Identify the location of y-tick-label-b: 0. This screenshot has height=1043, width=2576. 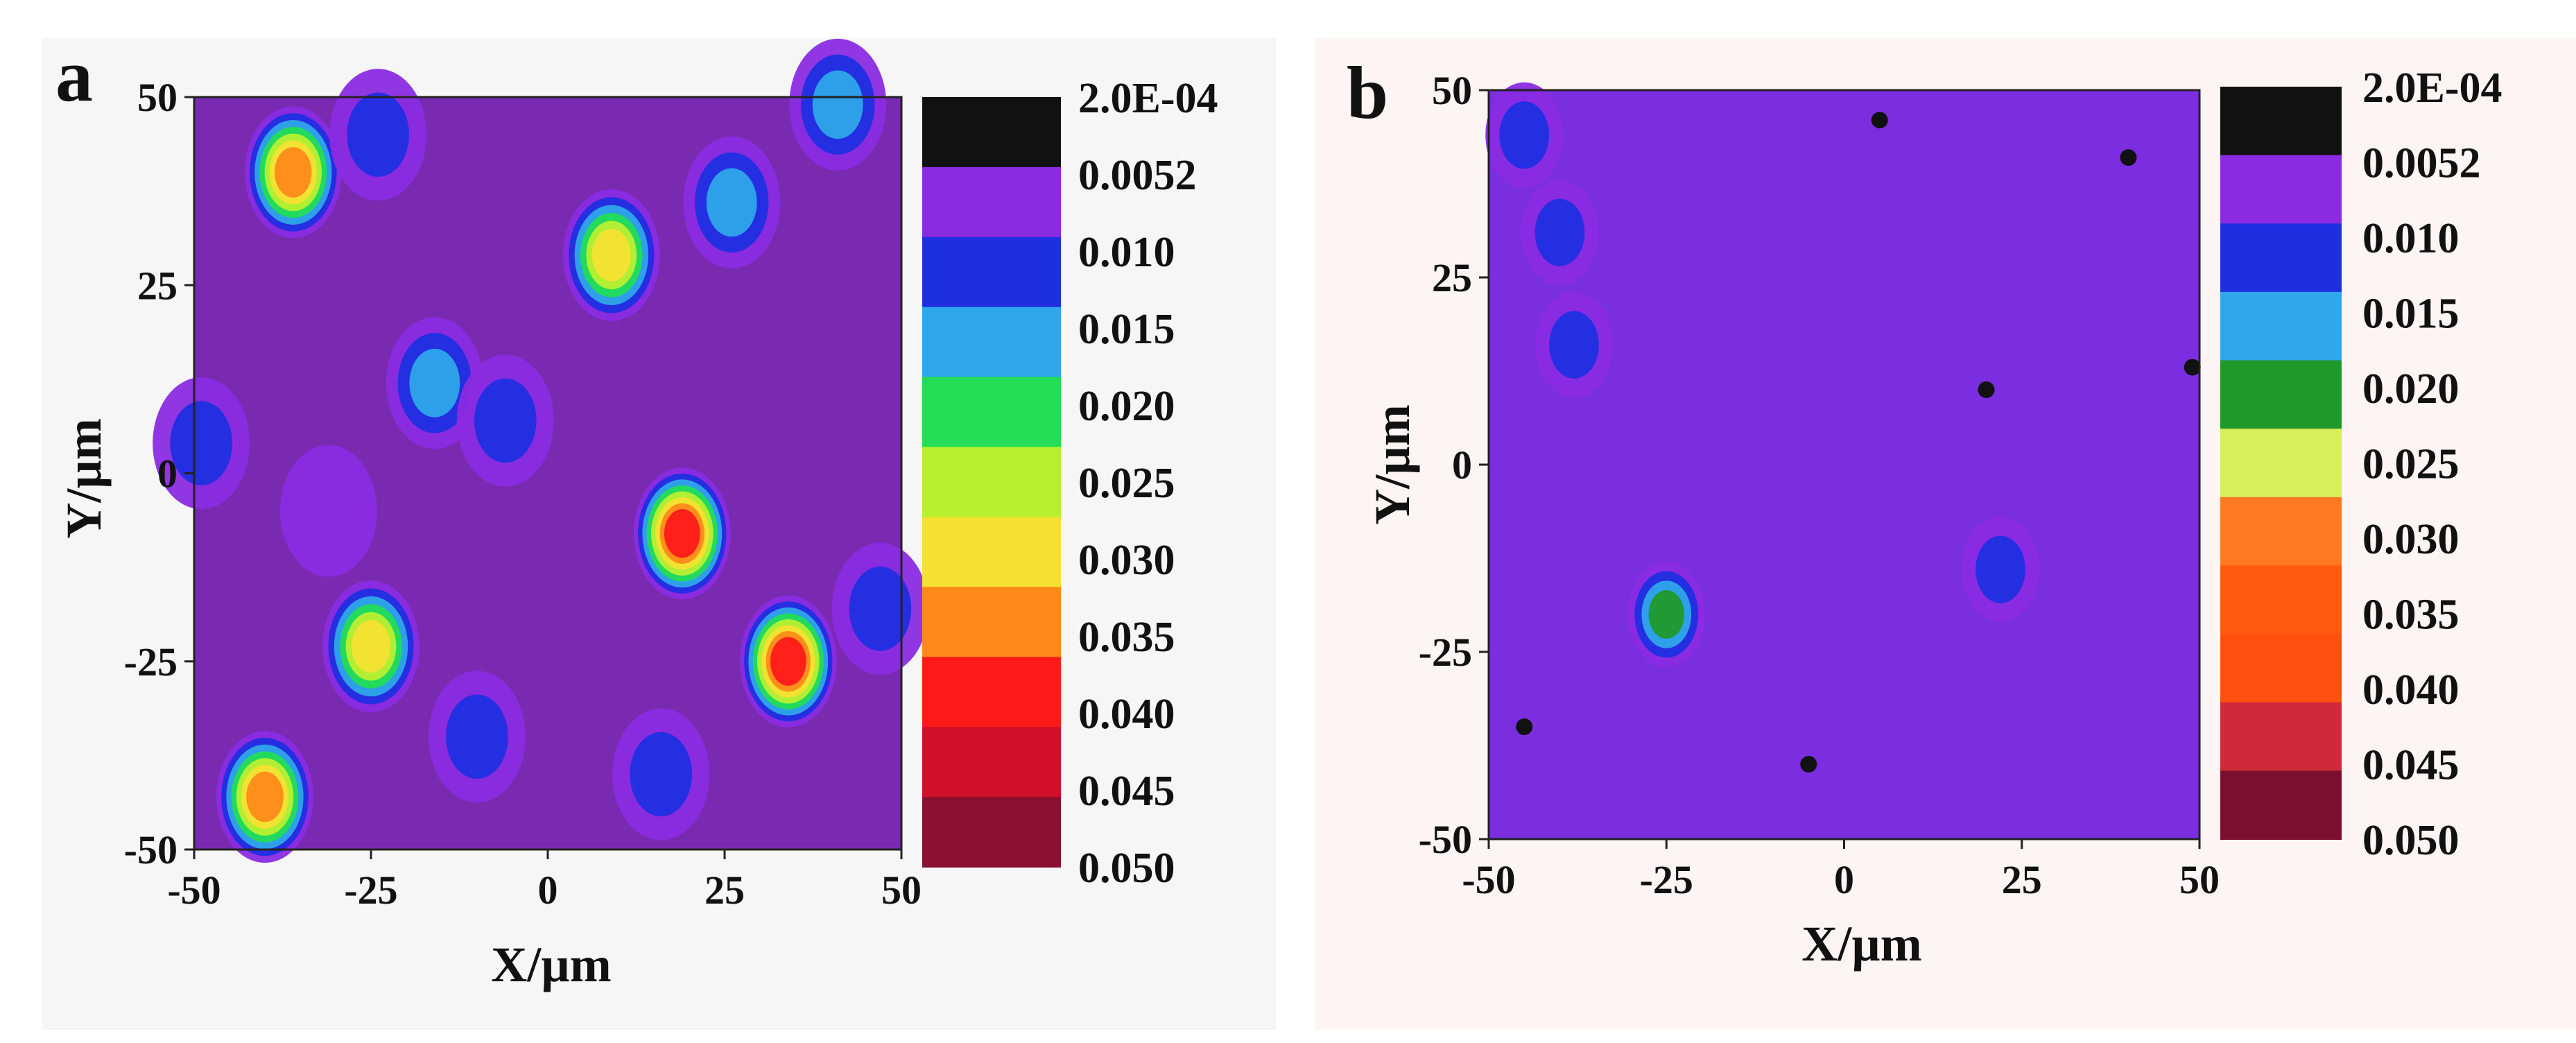
(1462, 465).